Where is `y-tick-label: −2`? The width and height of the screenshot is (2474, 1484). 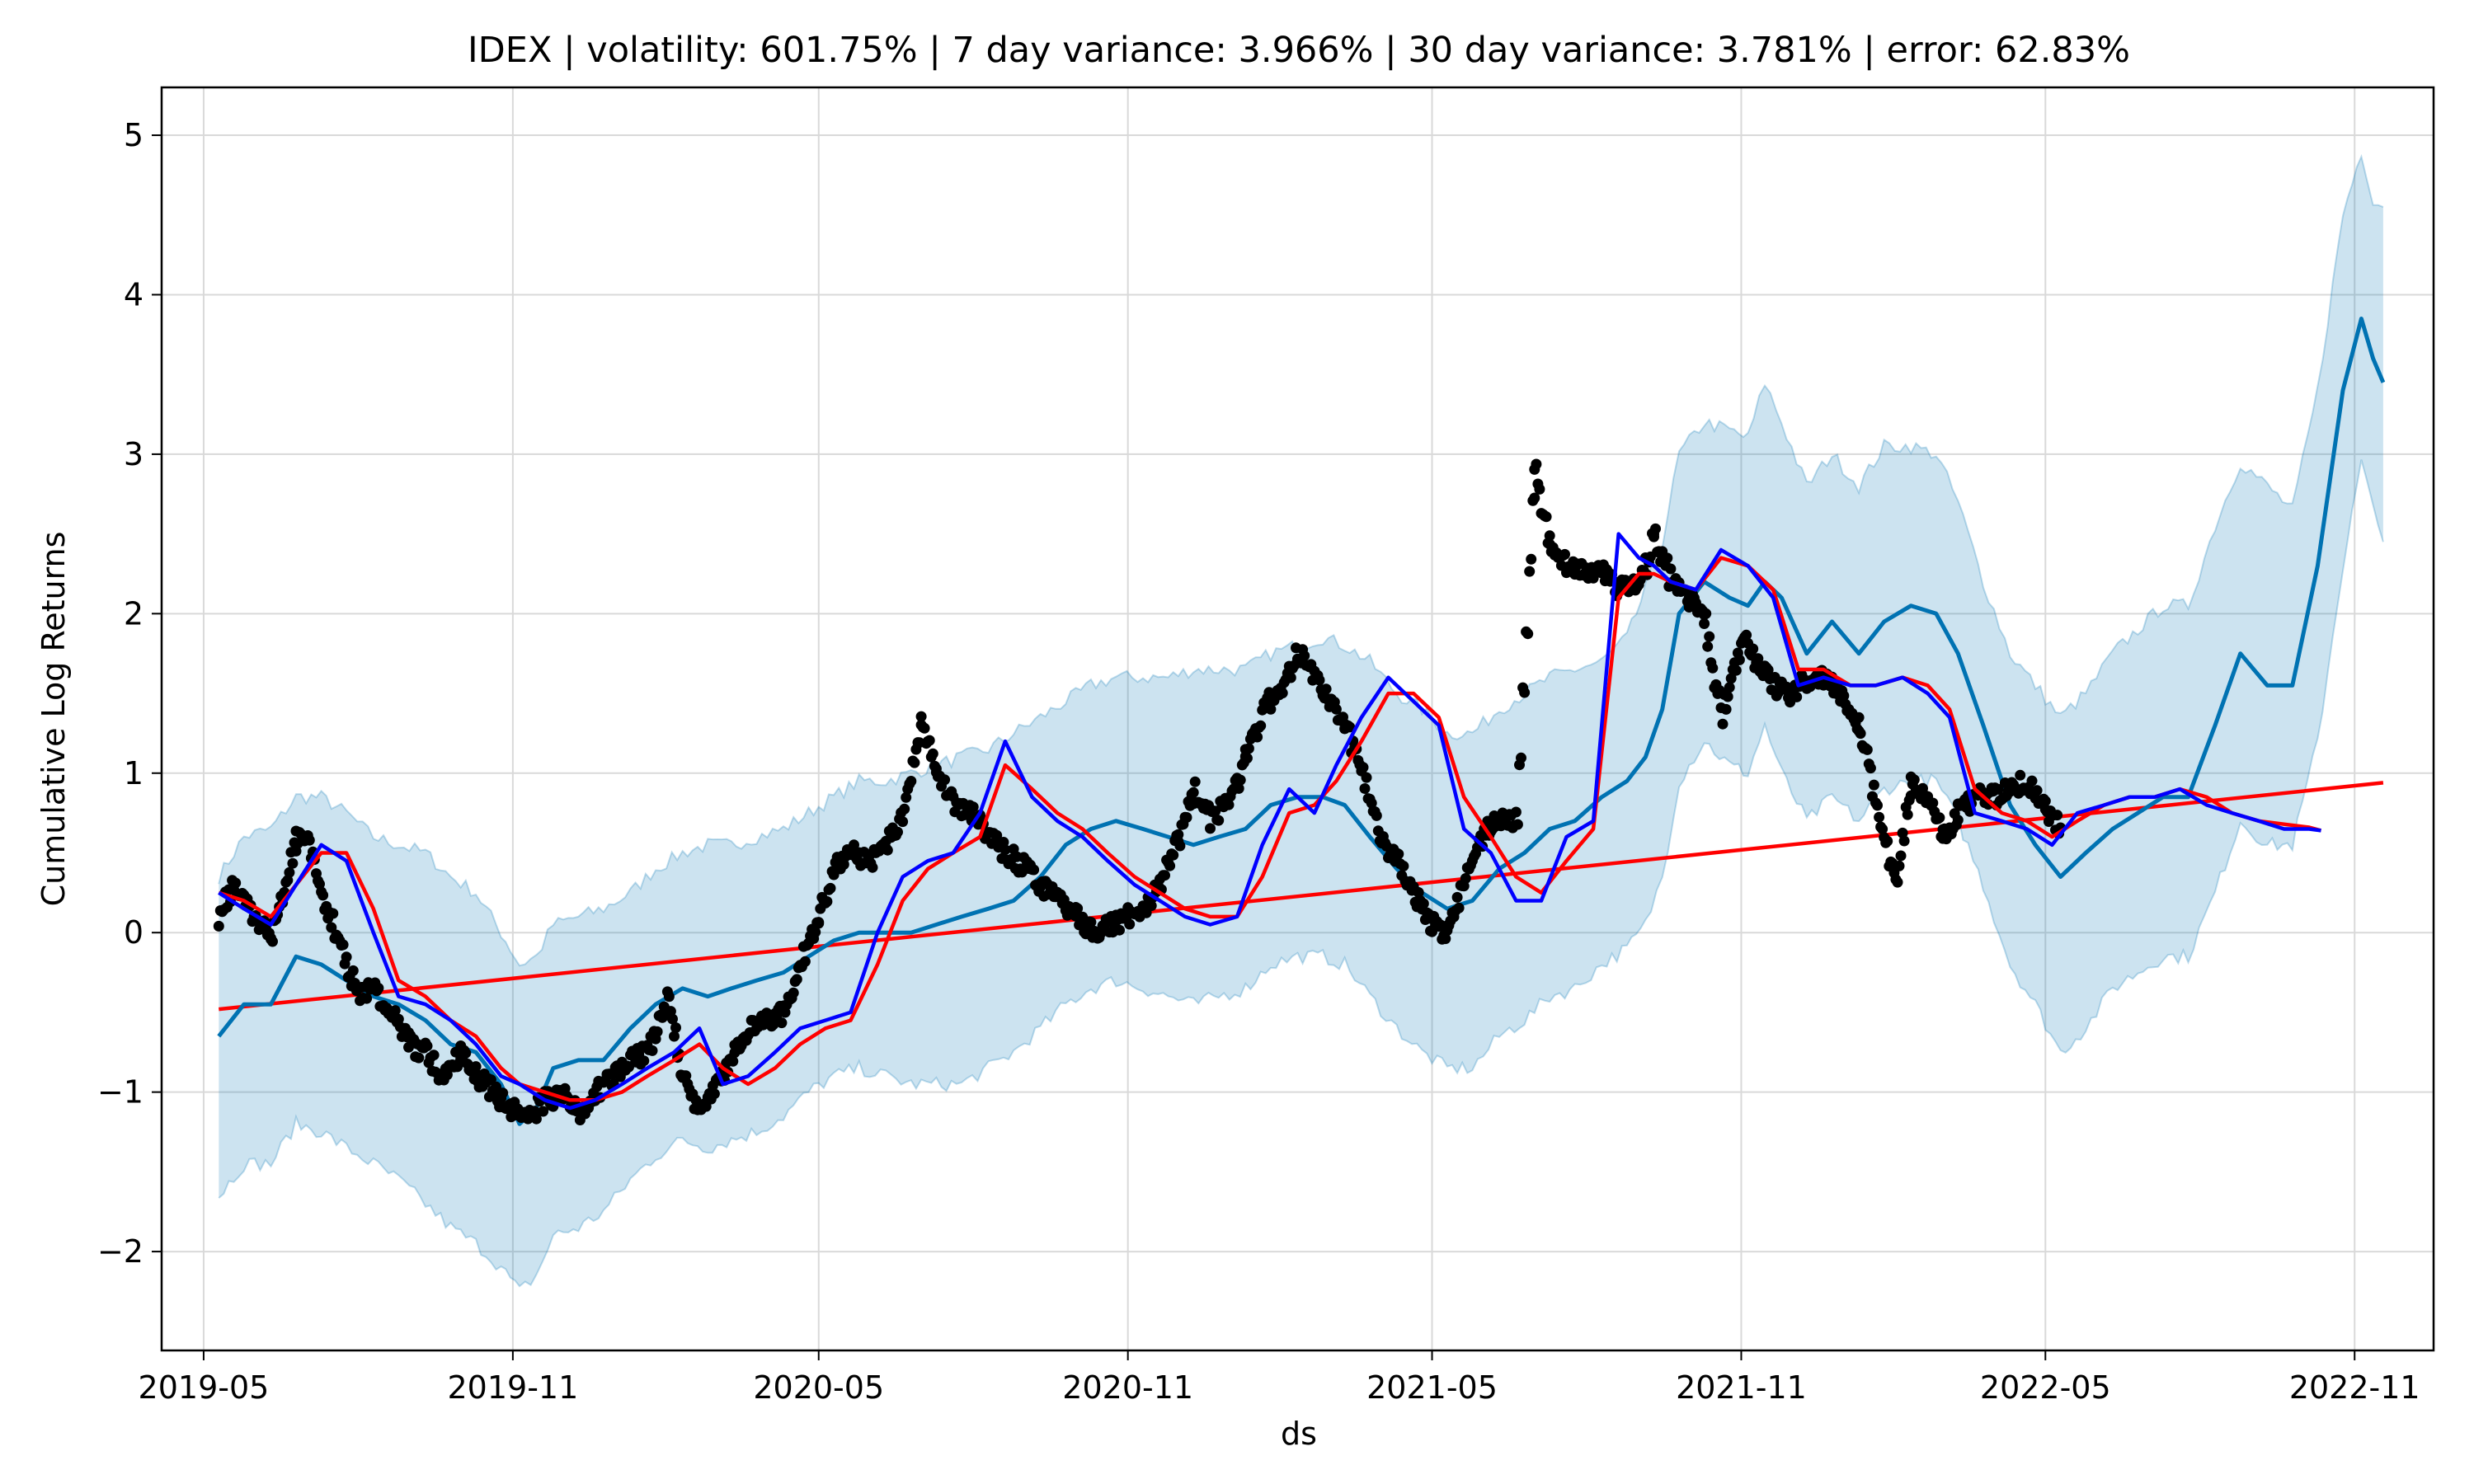
y-tick-label: −2 is located at coordinates (120, 1251).